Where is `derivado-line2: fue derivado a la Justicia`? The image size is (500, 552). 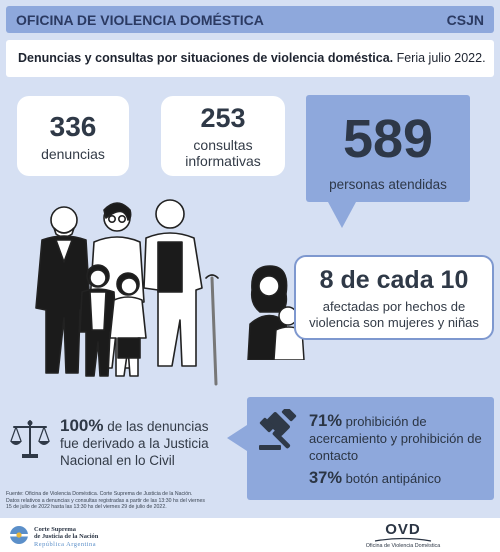
derivado-line2: fue derivado a la Justicia is located at coordinates (134, 443).